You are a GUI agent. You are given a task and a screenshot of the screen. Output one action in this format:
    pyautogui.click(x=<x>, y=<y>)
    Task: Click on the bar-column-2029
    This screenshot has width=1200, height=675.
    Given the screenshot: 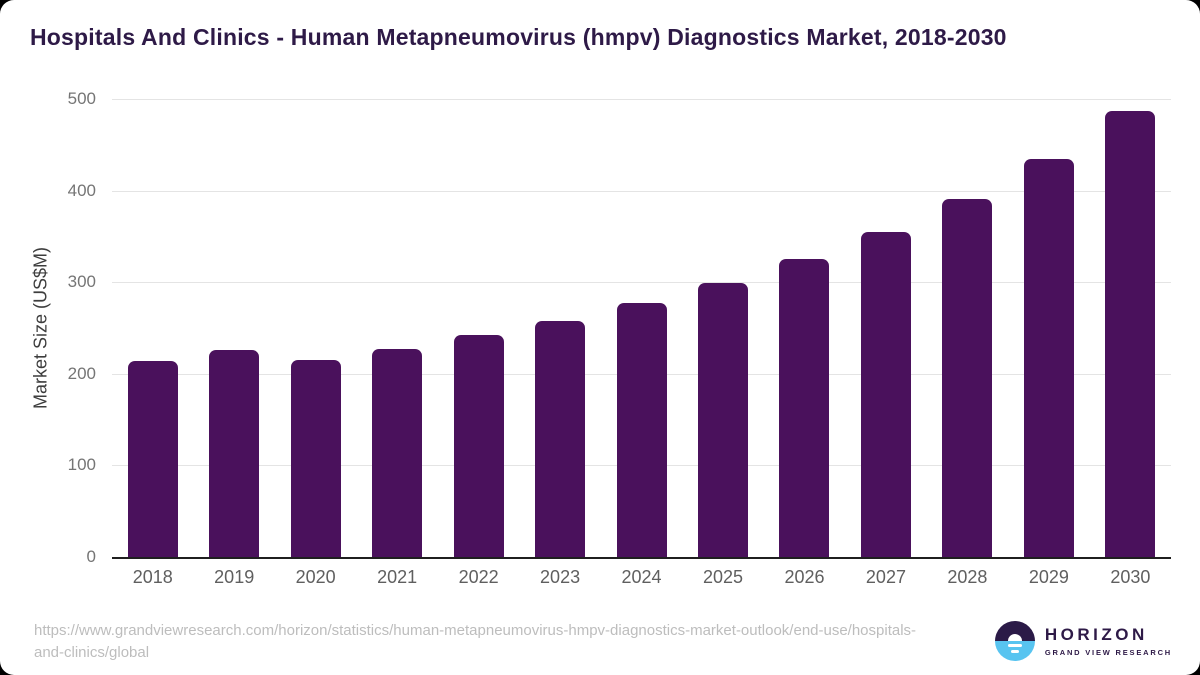 What is the action you would take?
    pyautogui.click(x=1048, y=328)
    